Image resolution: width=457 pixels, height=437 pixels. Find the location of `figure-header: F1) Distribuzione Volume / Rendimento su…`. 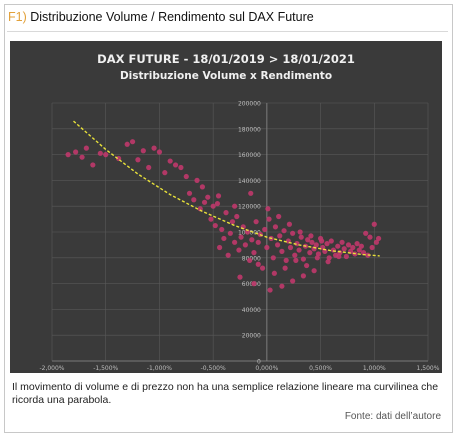

figure-header: F1) Distribuzione Volume / Rendimento su… is located at coordinates (228, 21).